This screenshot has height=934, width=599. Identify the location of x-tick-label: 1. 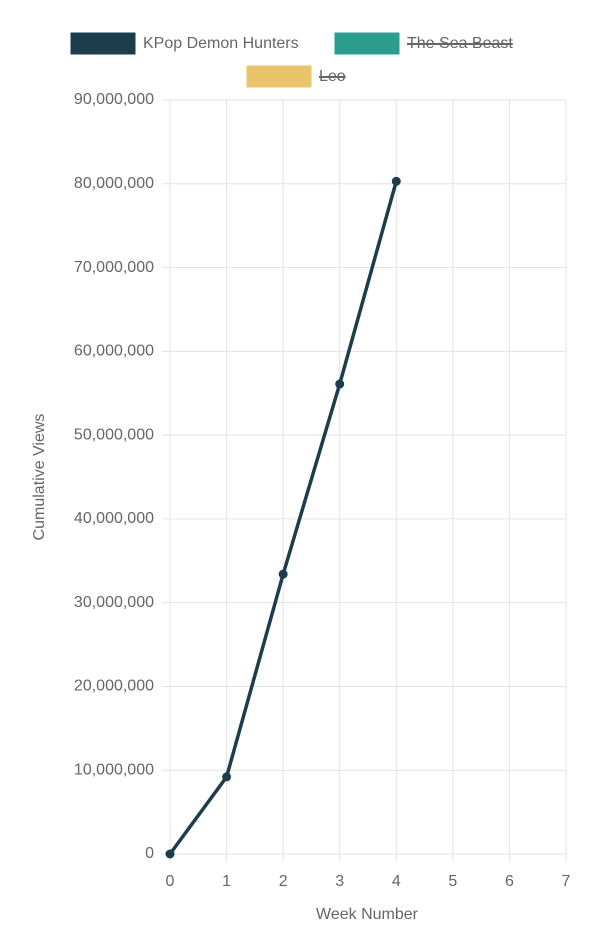
(226, 881).